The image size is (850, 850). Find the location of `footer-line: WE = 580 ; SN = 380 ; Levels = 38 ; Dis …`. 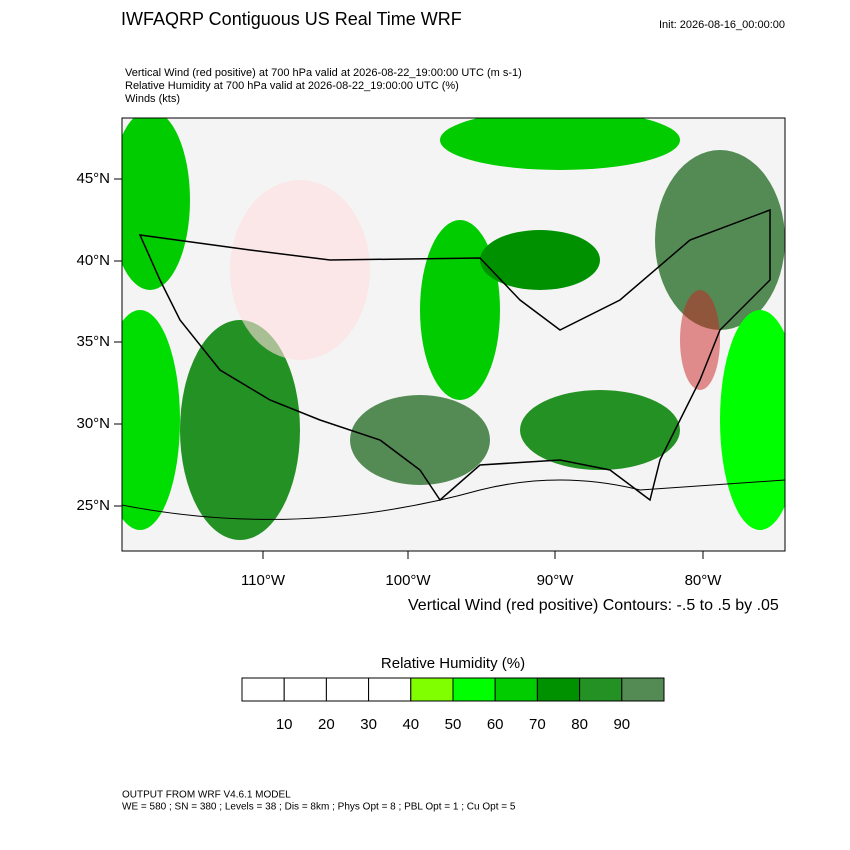

footer-line: WE = 580 ; SN = 380 ; Levels = 38 ; Dis … is located at coordinates (319, 807).